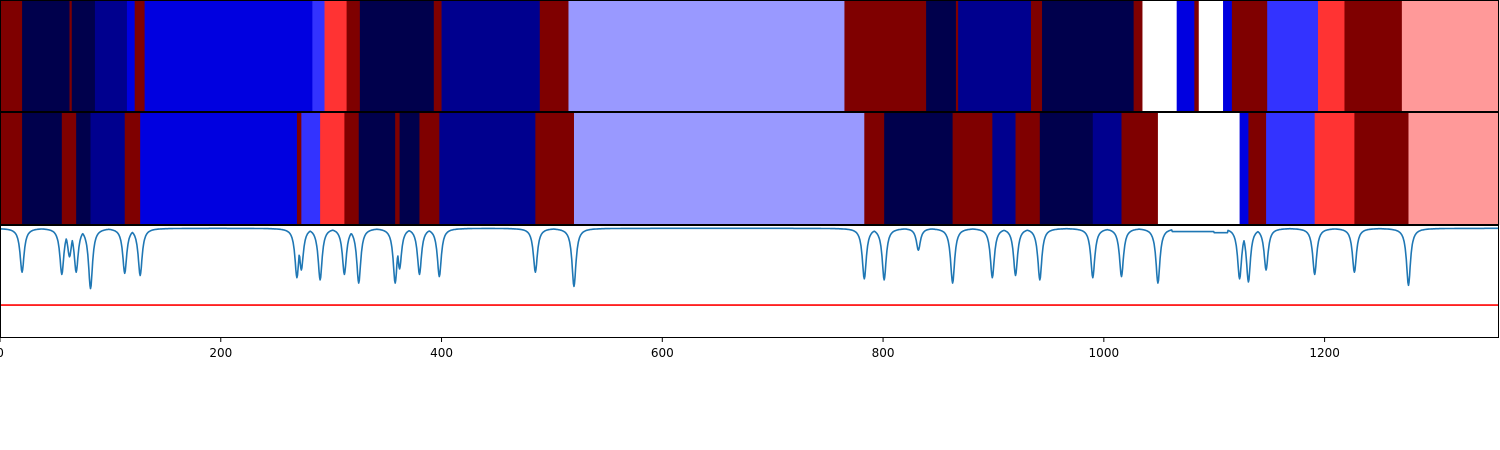 This screenshot has width=1500, height=450. What do you see at coordinates (2, 353) in the screenshot?
I see `x-tick-label: 0` at bounding box center [2, 353].